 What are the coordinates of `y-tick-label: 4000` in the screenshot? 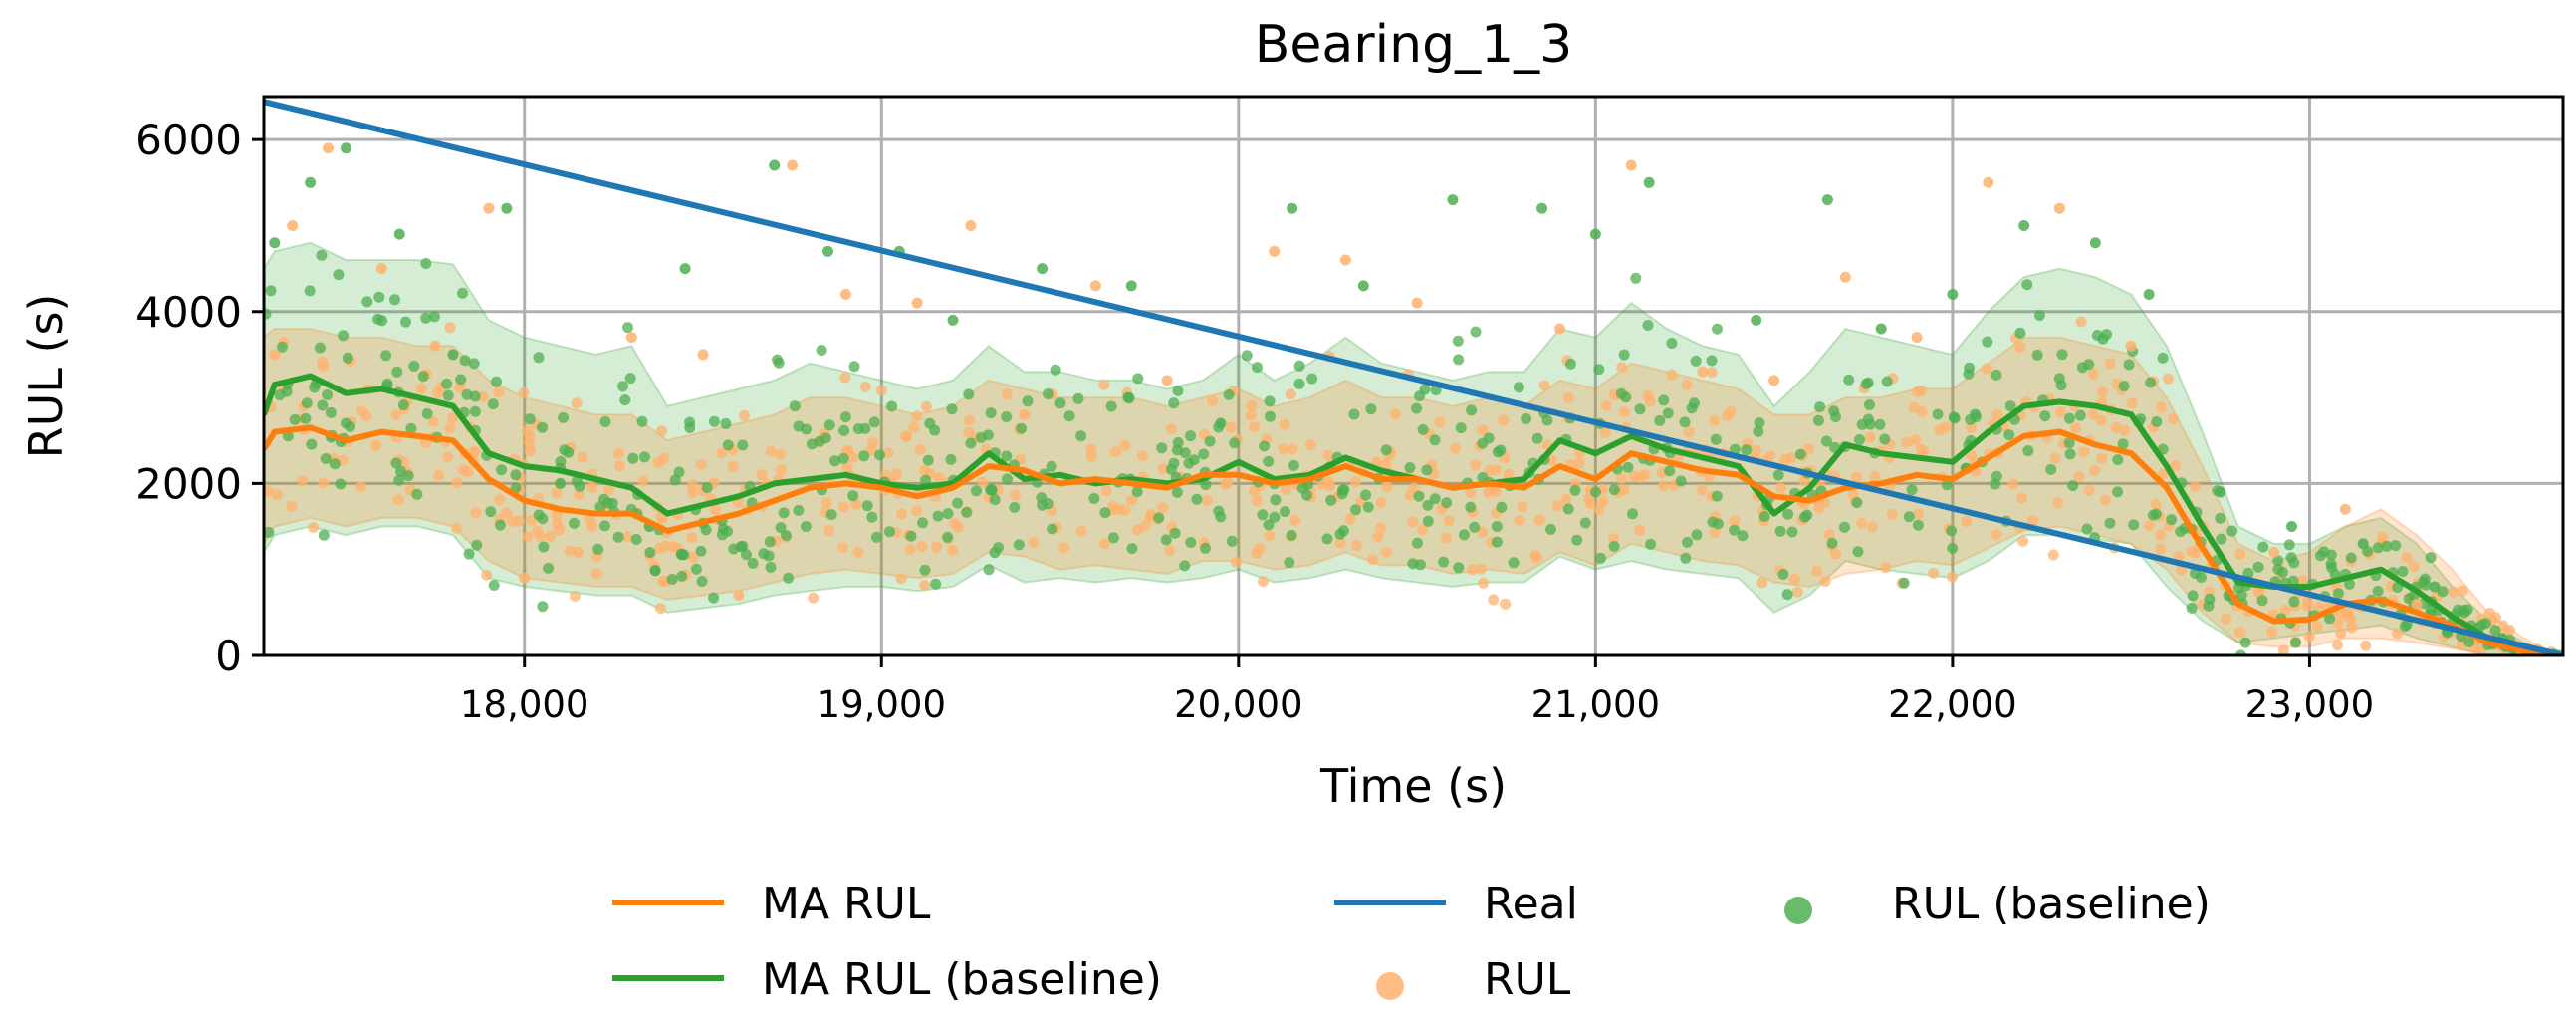 It's located at (188, 312).